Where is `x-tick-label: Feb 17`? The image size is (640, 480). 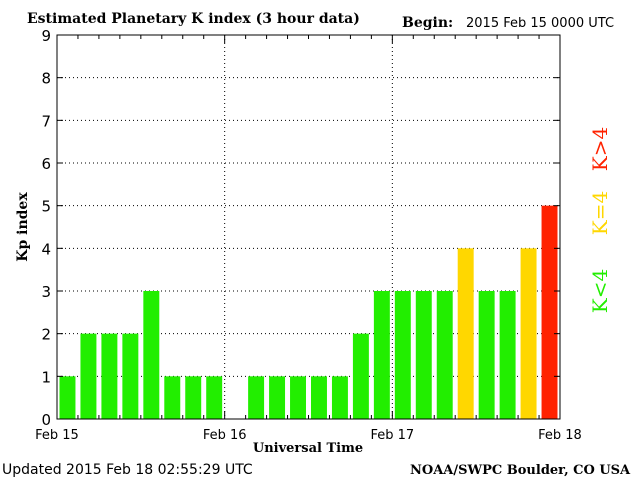
x-tick-label: Feb 17 is located at coordinates (392, 435).